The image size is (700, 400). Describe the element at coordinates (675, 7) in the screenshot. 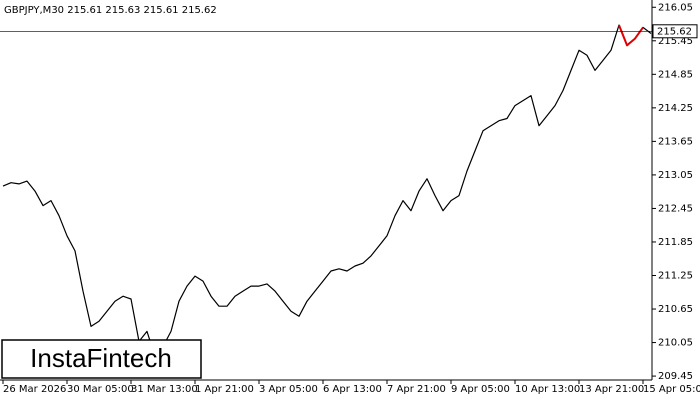

I see `y-tick-label: 216.05` at that location.